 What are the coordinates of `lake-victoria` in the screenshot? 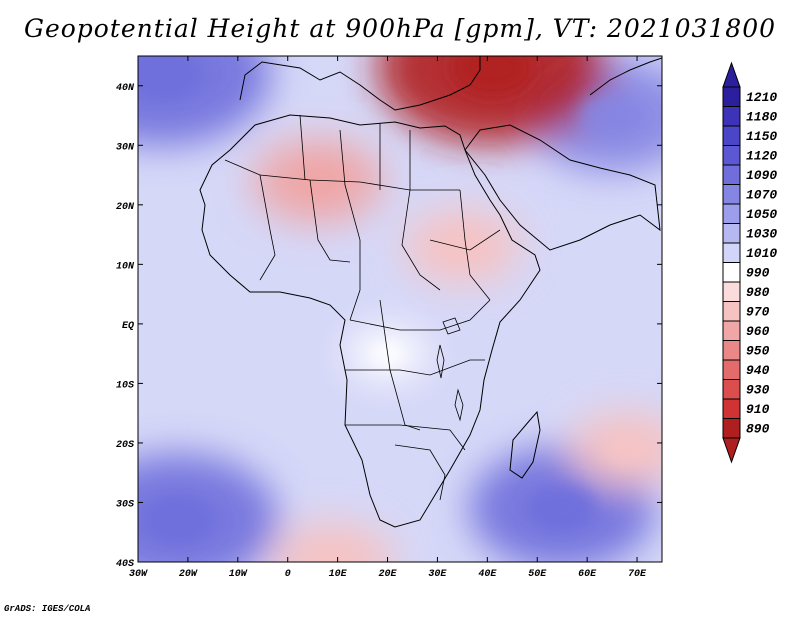 It's located at (451, 326).